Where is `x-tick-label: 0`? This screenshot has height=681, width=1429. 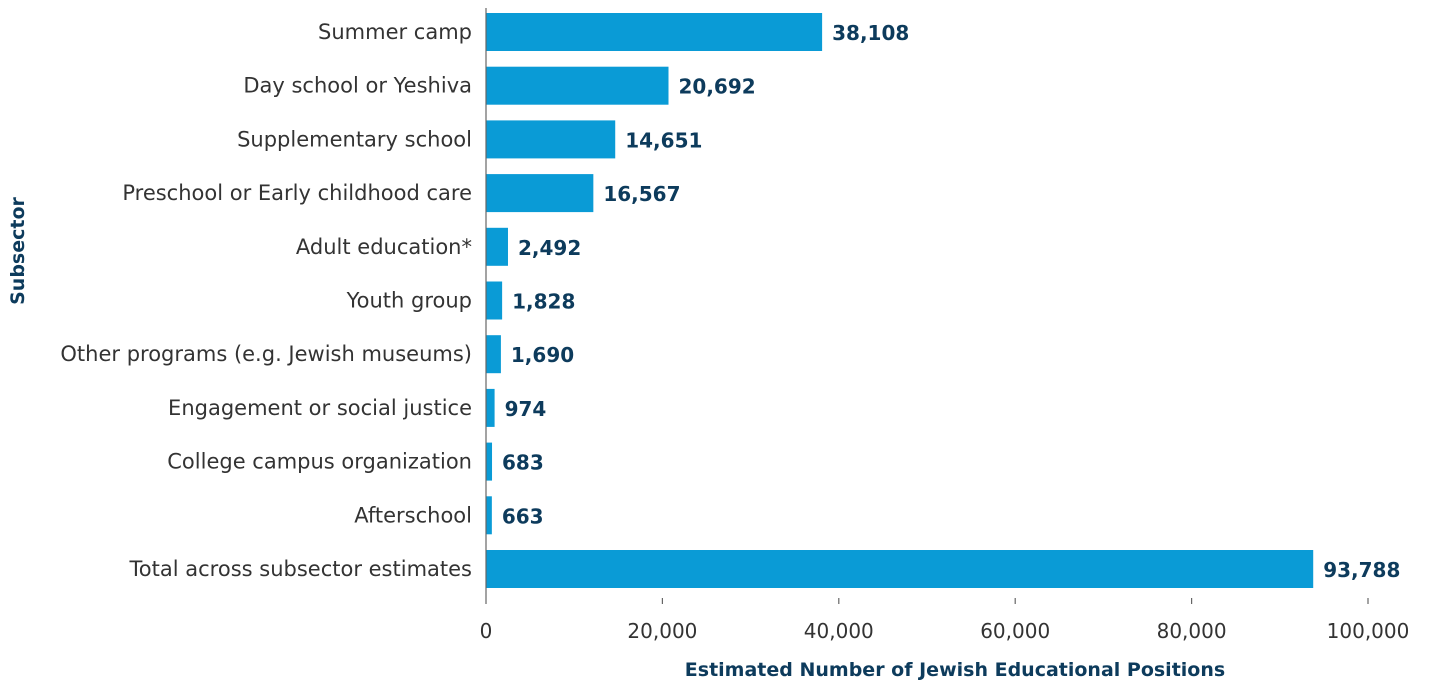 x-tick-label: 0 is located at coordinates (486, 631).